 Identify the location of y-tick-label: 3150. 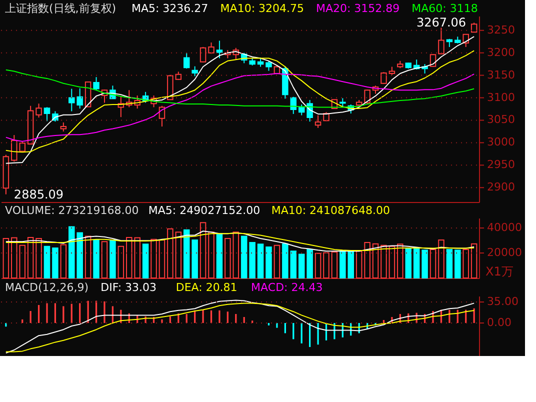
(501, 75).